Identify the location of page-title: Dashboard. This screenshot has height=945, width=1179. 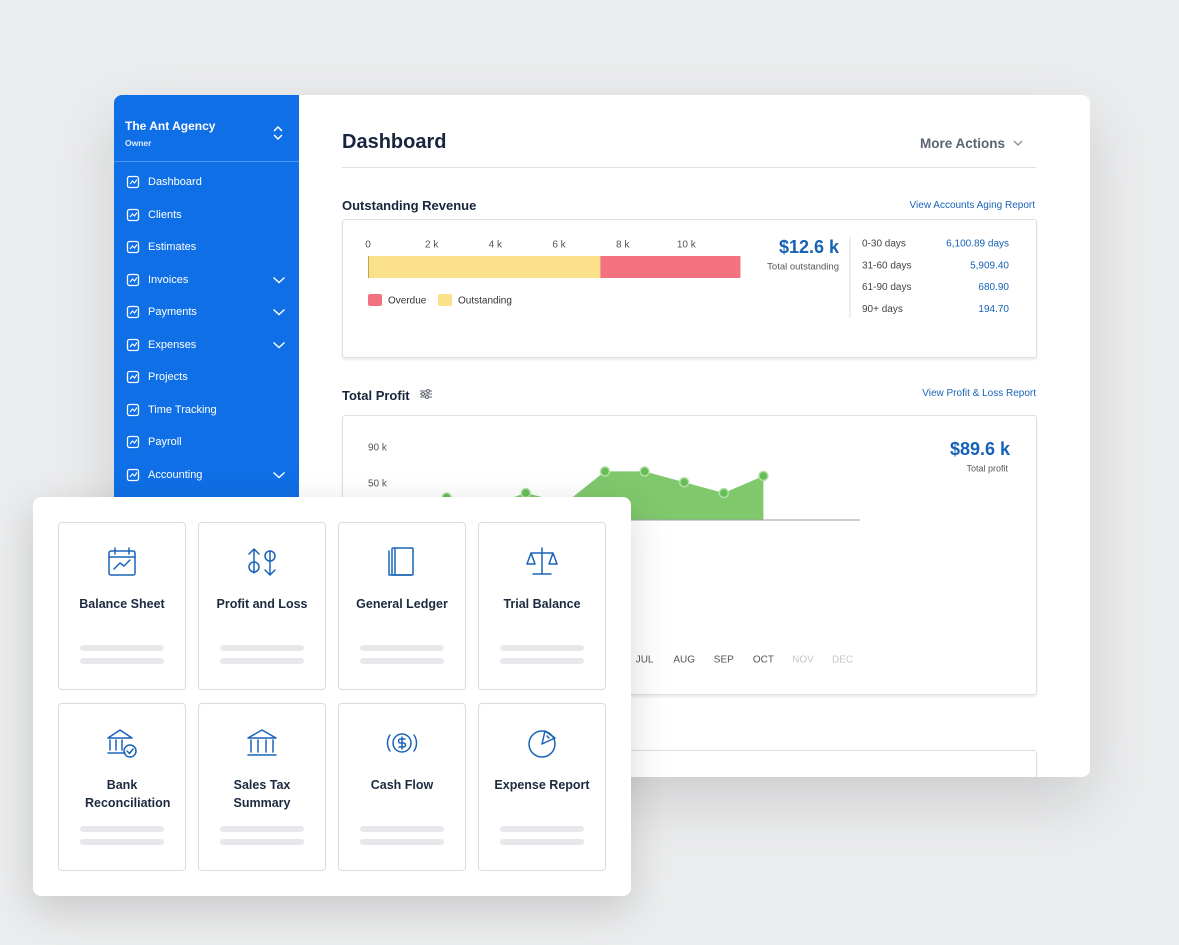
(394, 142).